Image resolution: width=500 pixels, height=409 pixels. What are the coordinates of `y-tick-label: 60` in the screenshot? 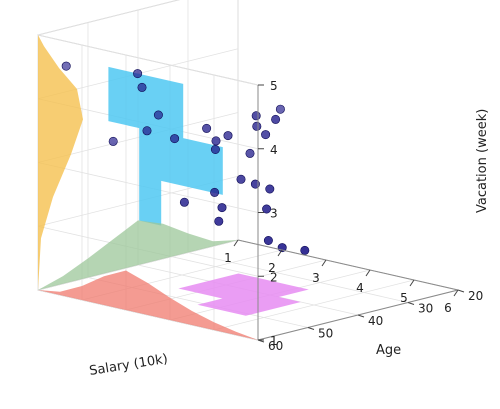 It's located at (275, 346).